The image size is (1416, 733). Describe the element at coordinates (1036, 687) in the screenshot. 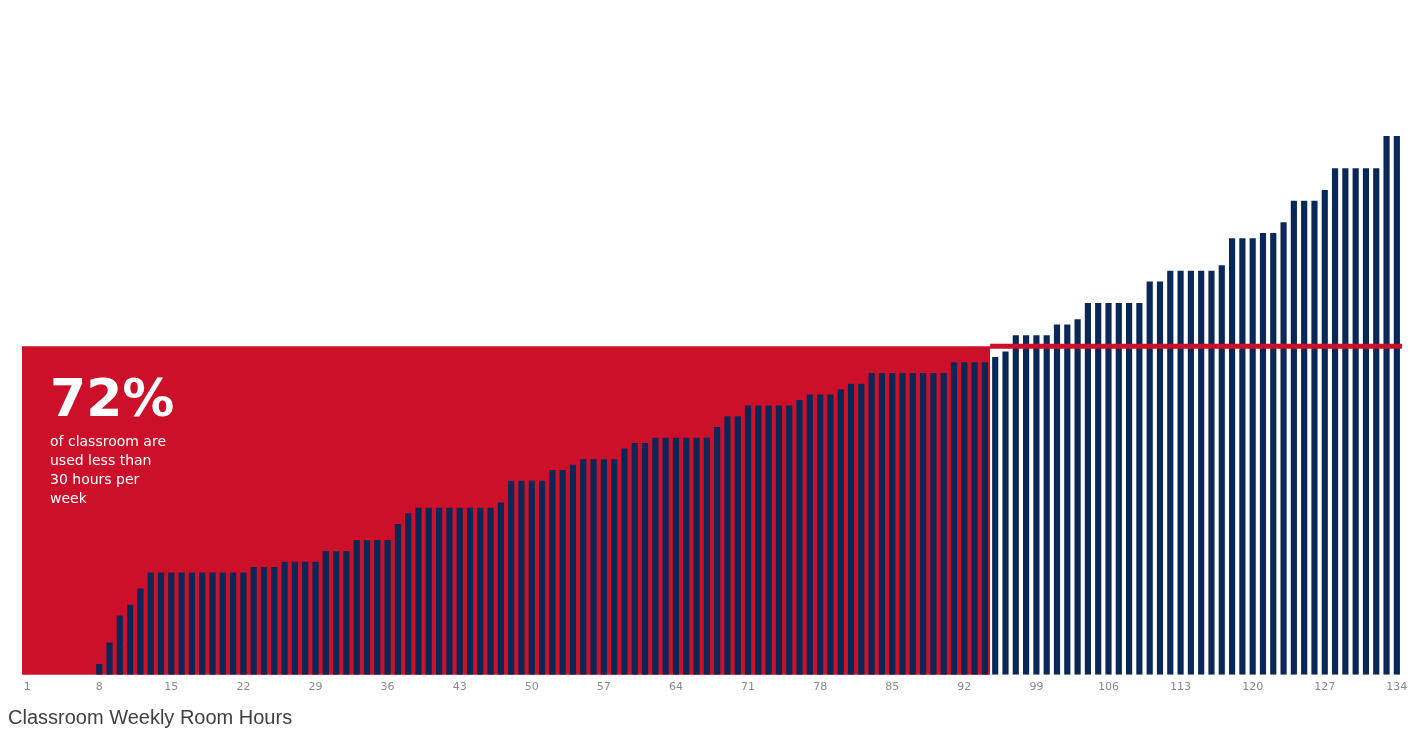

I see `x-tick-label: 99` at that location.